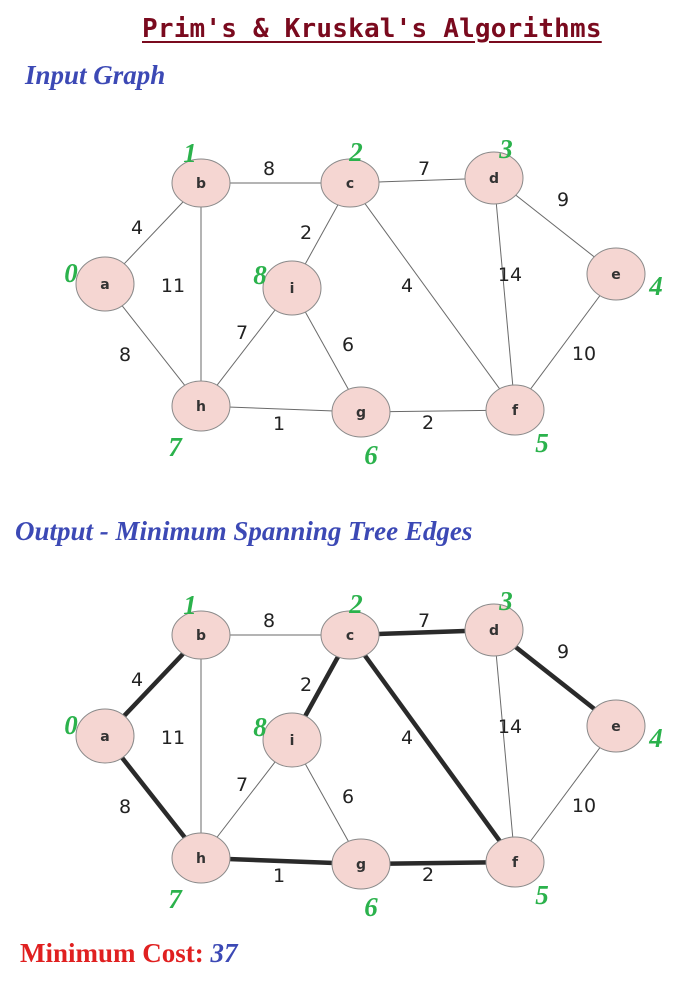 This screenshot has height=996, width=700. I want to click on node-label-g: g, so click(361, 413).